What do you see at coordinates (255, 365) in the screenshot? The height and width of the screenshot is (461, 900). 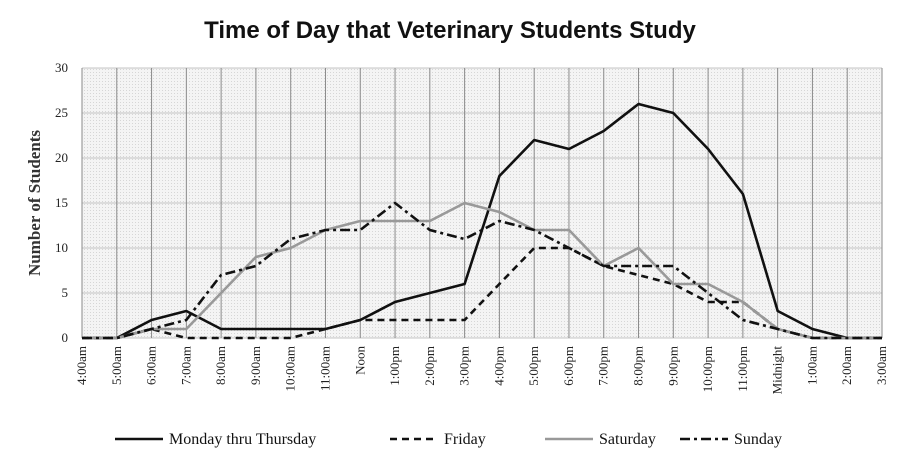 I see `x-tick-label: 9:00am` at bounding box center [255, 365].